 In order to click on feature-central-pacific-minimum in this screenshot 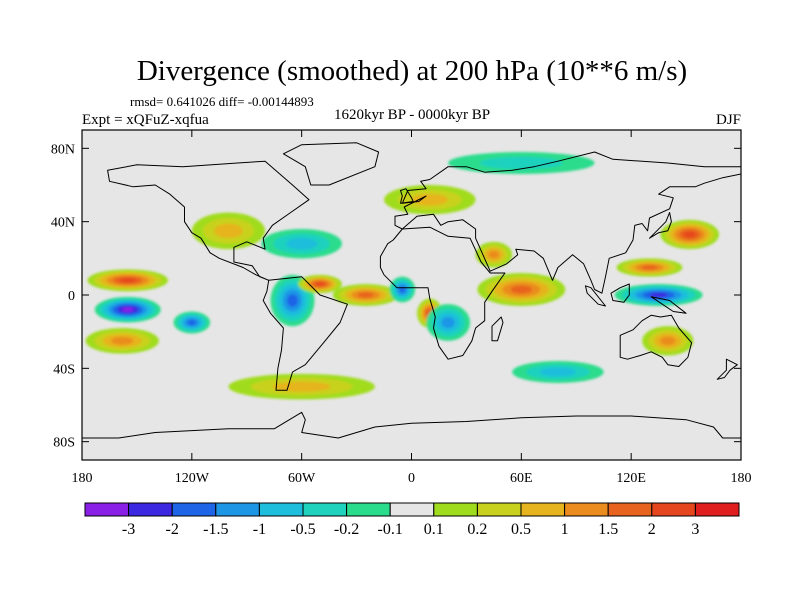, I will do `click(192, 322)`.